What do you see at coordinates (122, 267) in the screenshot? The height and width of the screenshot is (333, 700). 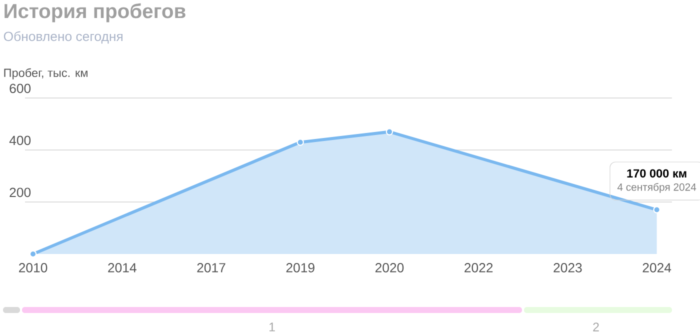 I see `x-tick-label: 2014` at bounding box center [122, 267].